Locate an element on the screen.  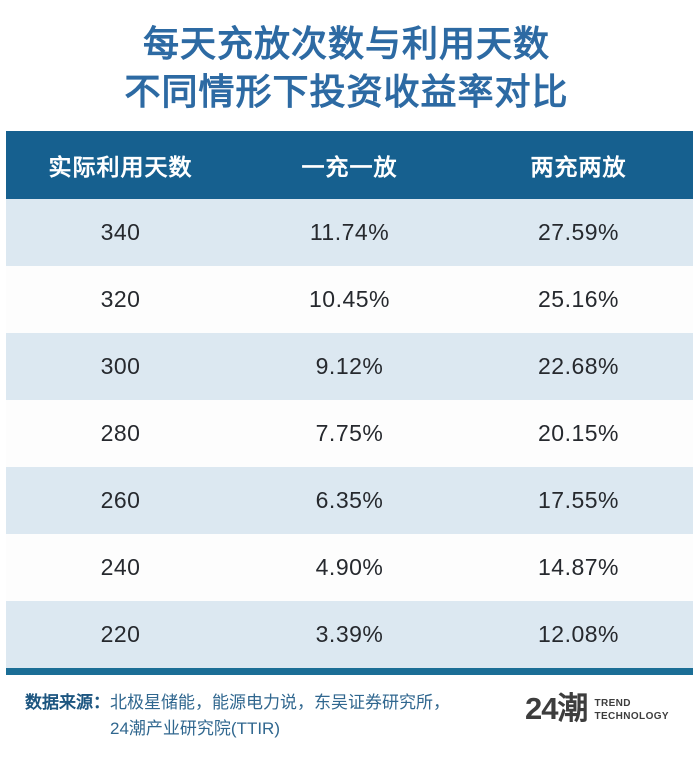
table-bottom-rule is located at coordinates (349, 672).